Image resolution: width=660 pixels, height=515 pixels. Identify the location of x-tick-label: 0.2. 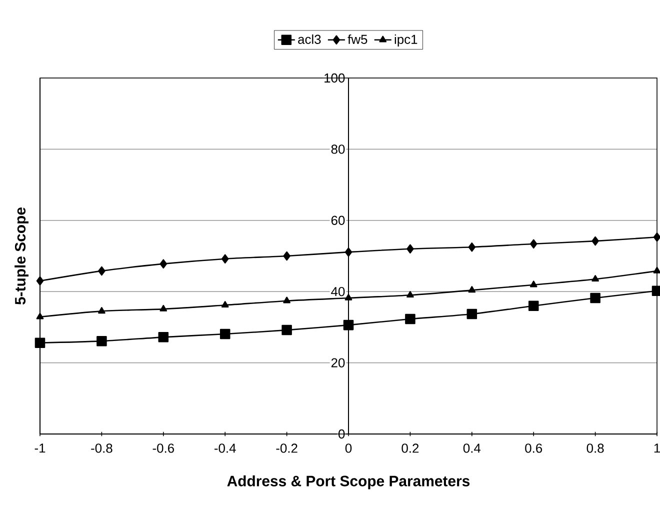
(410, 448).